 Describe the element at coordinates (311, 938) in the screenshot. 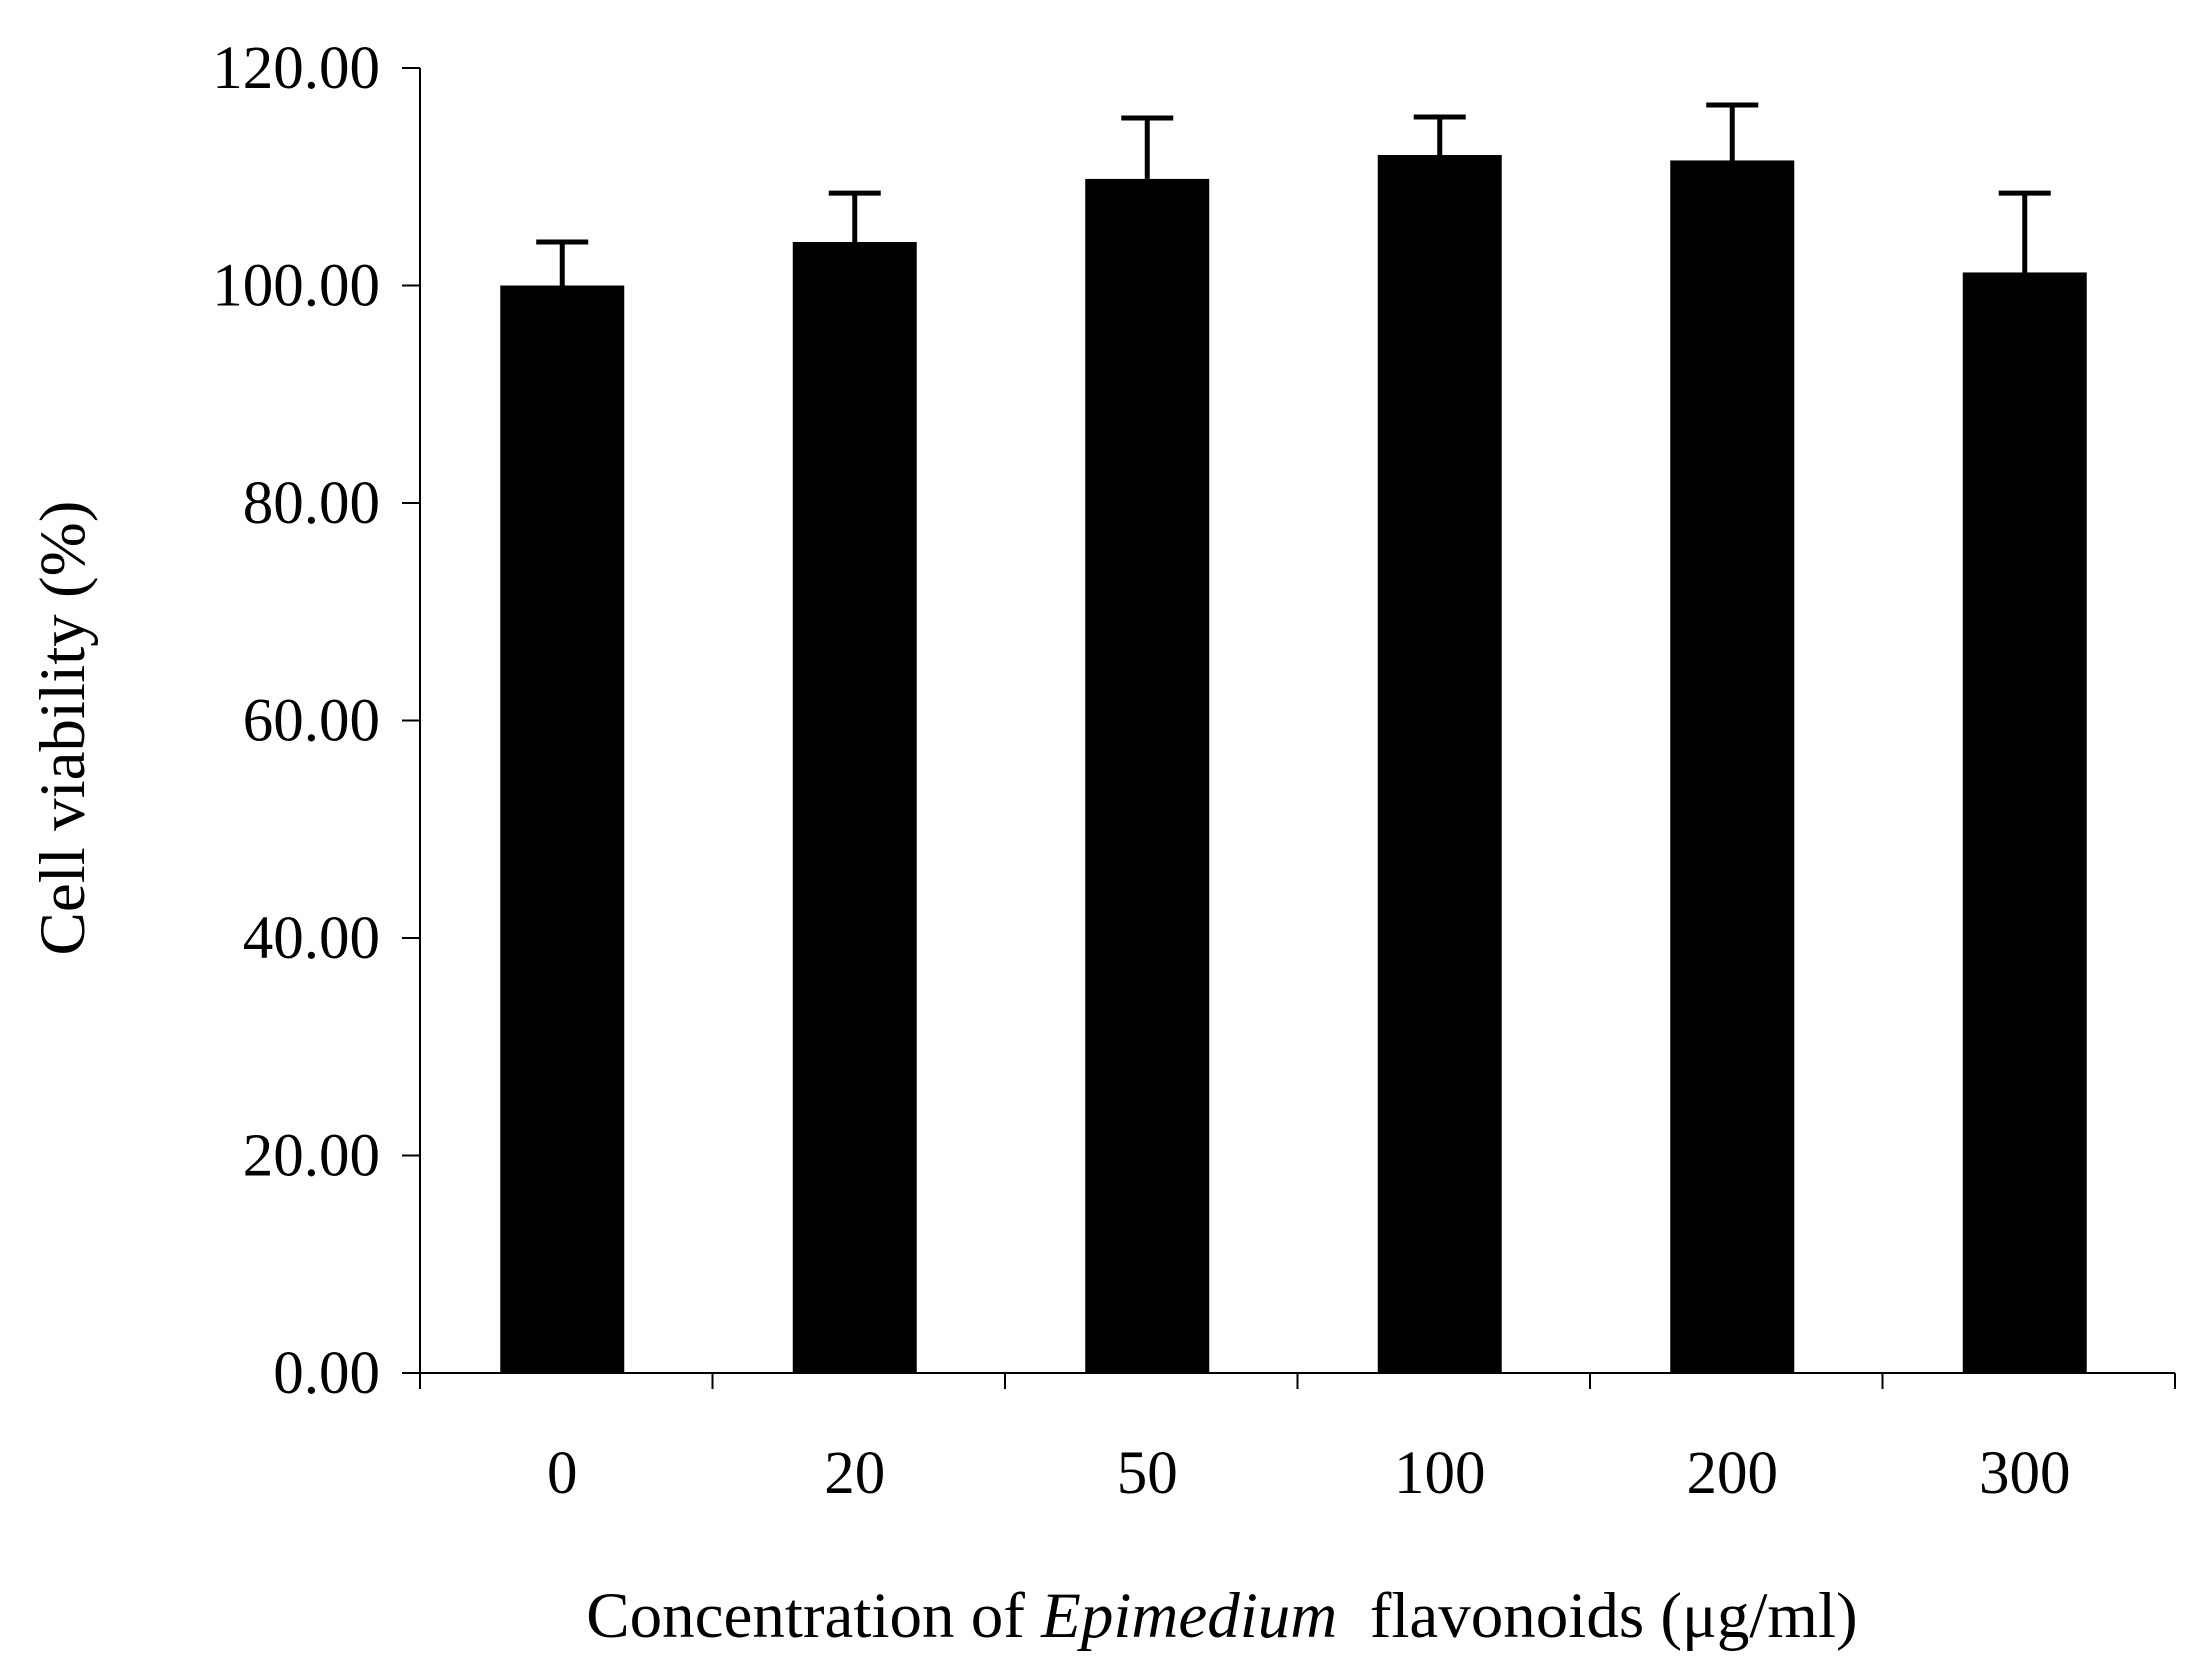

I see `y-tick-label: 40.00` at that location.